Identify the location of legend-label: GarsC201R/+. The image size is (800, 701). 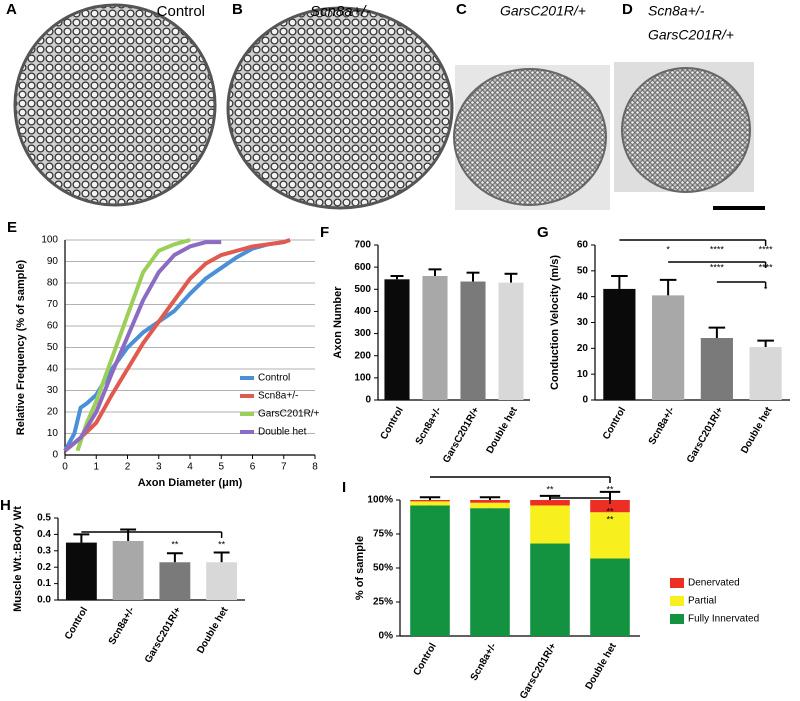
(289, 414).